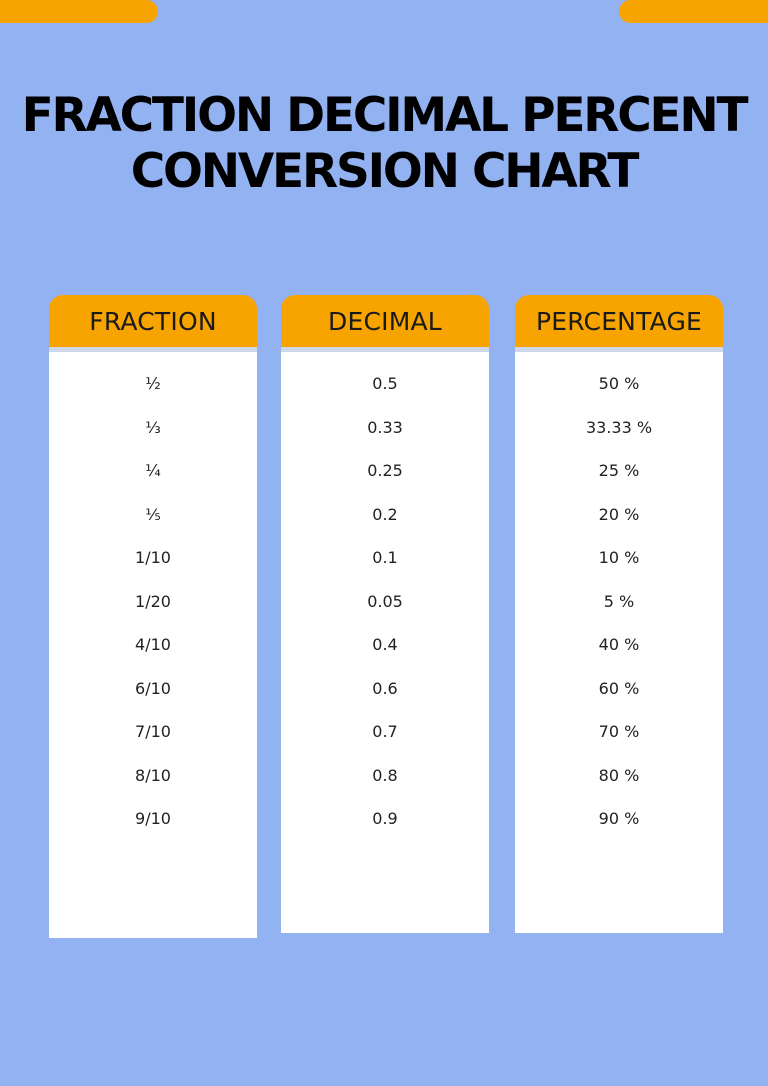 Image resolution: width=768 pixels, height=1086 pixels. What do you see at coordinates (385, 349) in the screenshot?
I see `decimal-header-divider` at bounding box center [385, 349].